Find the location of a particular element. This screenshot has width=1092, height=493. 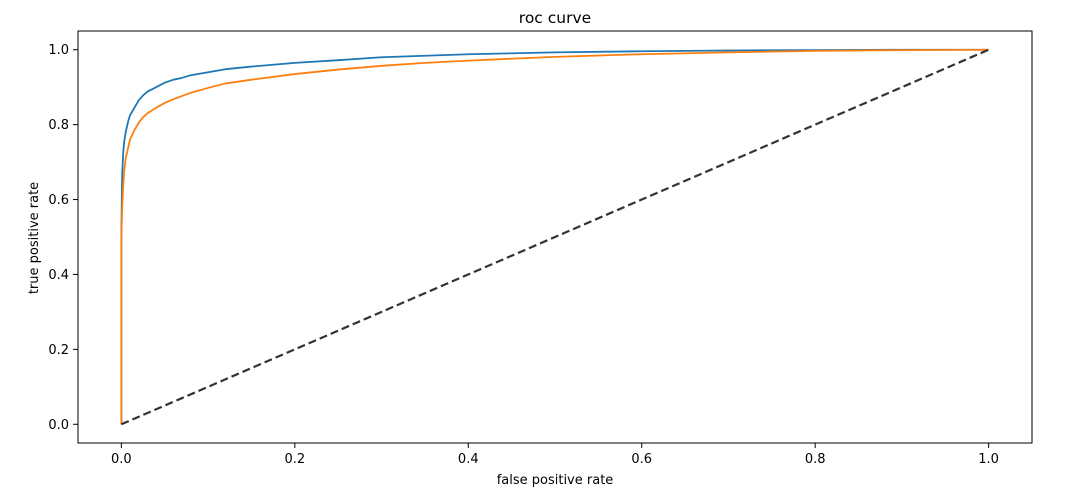

y-tick-label: 0.6 is located at coordinates (58, 200).